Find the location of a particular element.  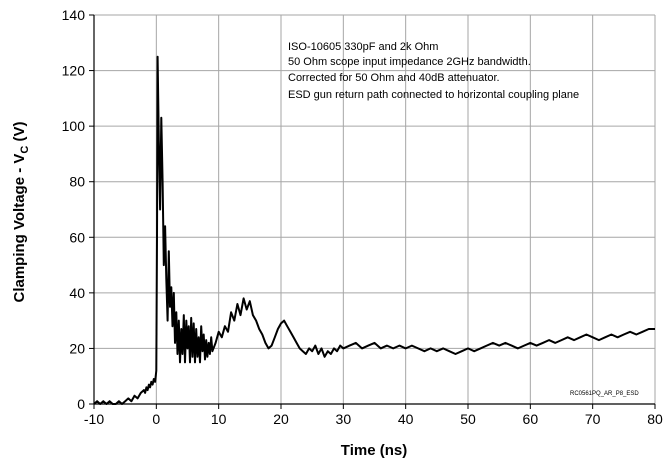

y-axis-title: Clamping Voltage - VC (V) is located at coordinates (21, 211).